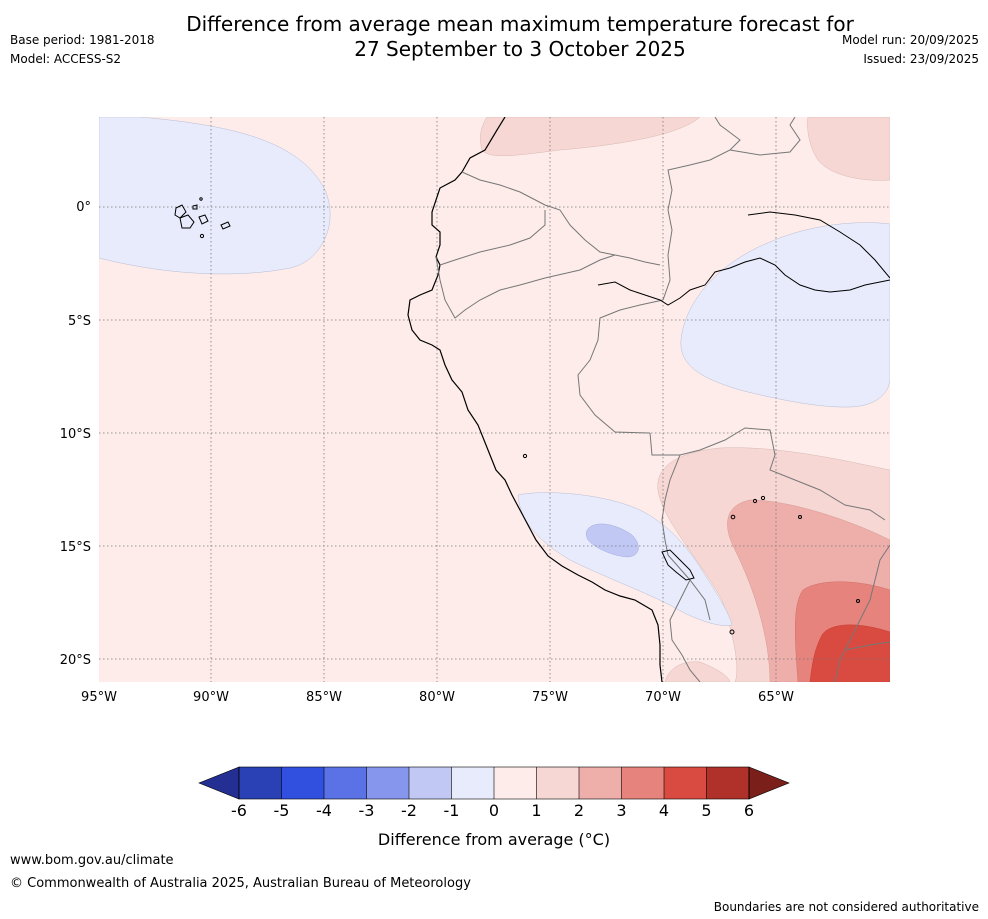 This screenshot has height=919, width=988. I want to click on galapagos-islands, so click(202, 218).